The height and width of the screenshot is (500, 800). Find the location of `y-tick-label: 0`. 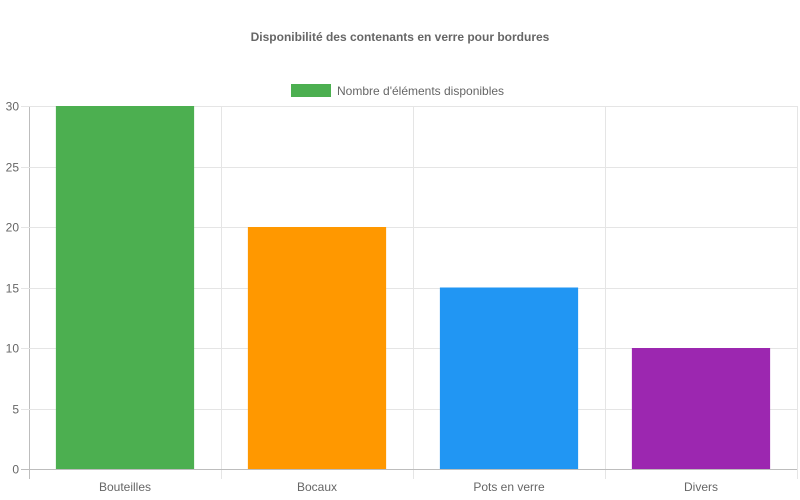

y-tick-label: 0 is located at coordinates (15, 470).